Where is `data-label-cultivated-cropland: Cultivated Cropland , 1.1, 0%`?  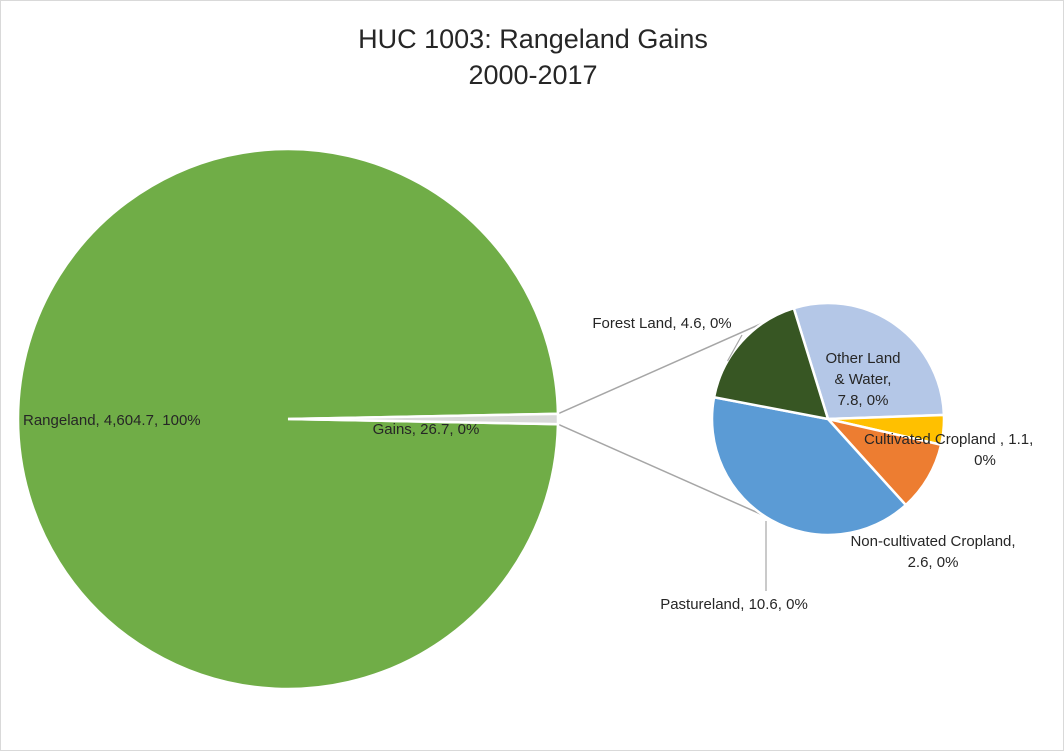
data-label-cultivated-cropland: Cultivated Cropland , 1.1, 0% is located at coordinates (948, 450).